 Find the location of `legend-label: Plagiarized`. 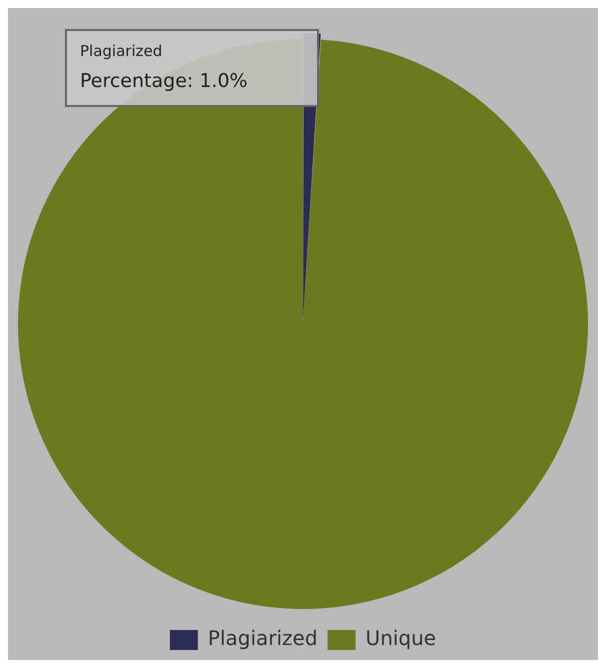

legend-label: Plagiarized is located at coordinates (263, 638).